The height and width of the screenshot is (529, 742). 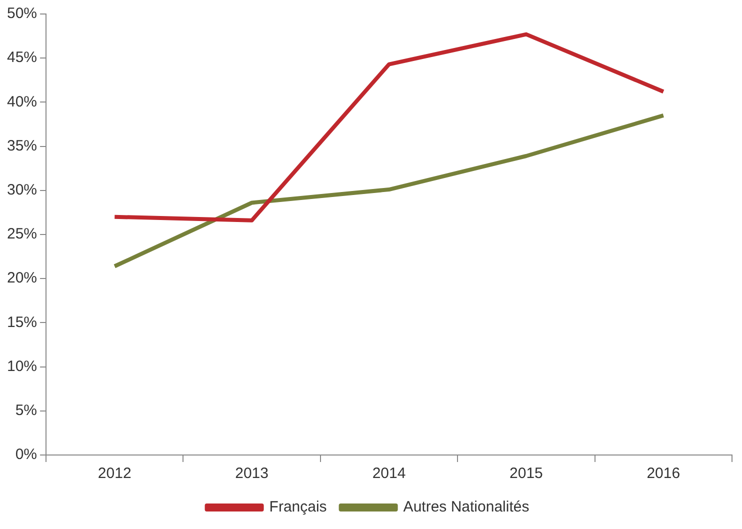 What do you see at coordinates (22, 278) in the screenshot?
I see `y-tick-label: 20%` at bounding box center [22, 278].